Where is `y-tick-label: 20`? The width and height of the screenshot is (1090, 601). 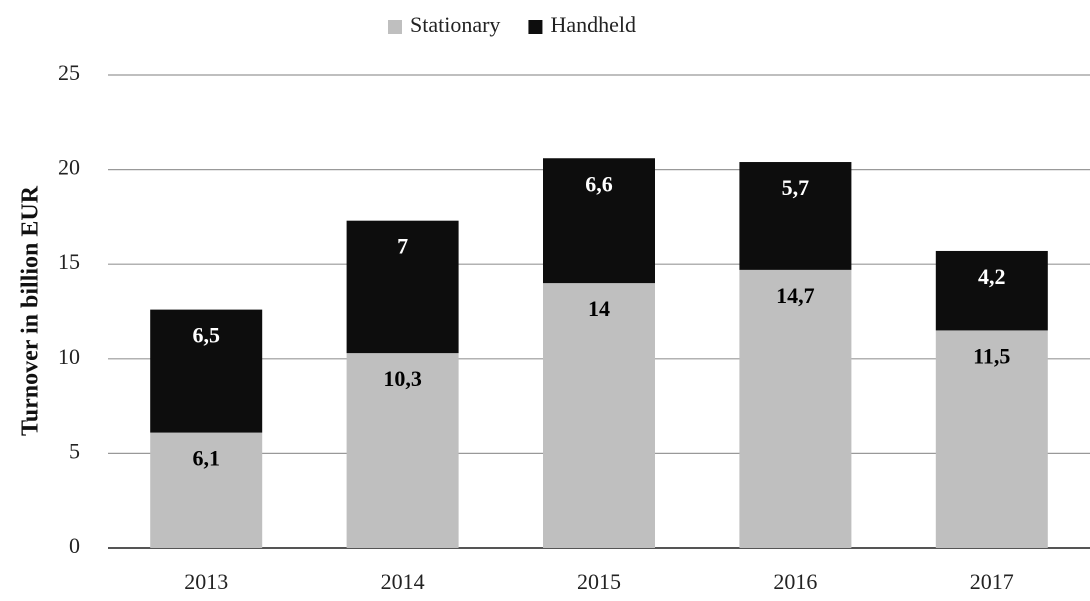
y-tick-label: 20 is located at coordinates (69, 167).